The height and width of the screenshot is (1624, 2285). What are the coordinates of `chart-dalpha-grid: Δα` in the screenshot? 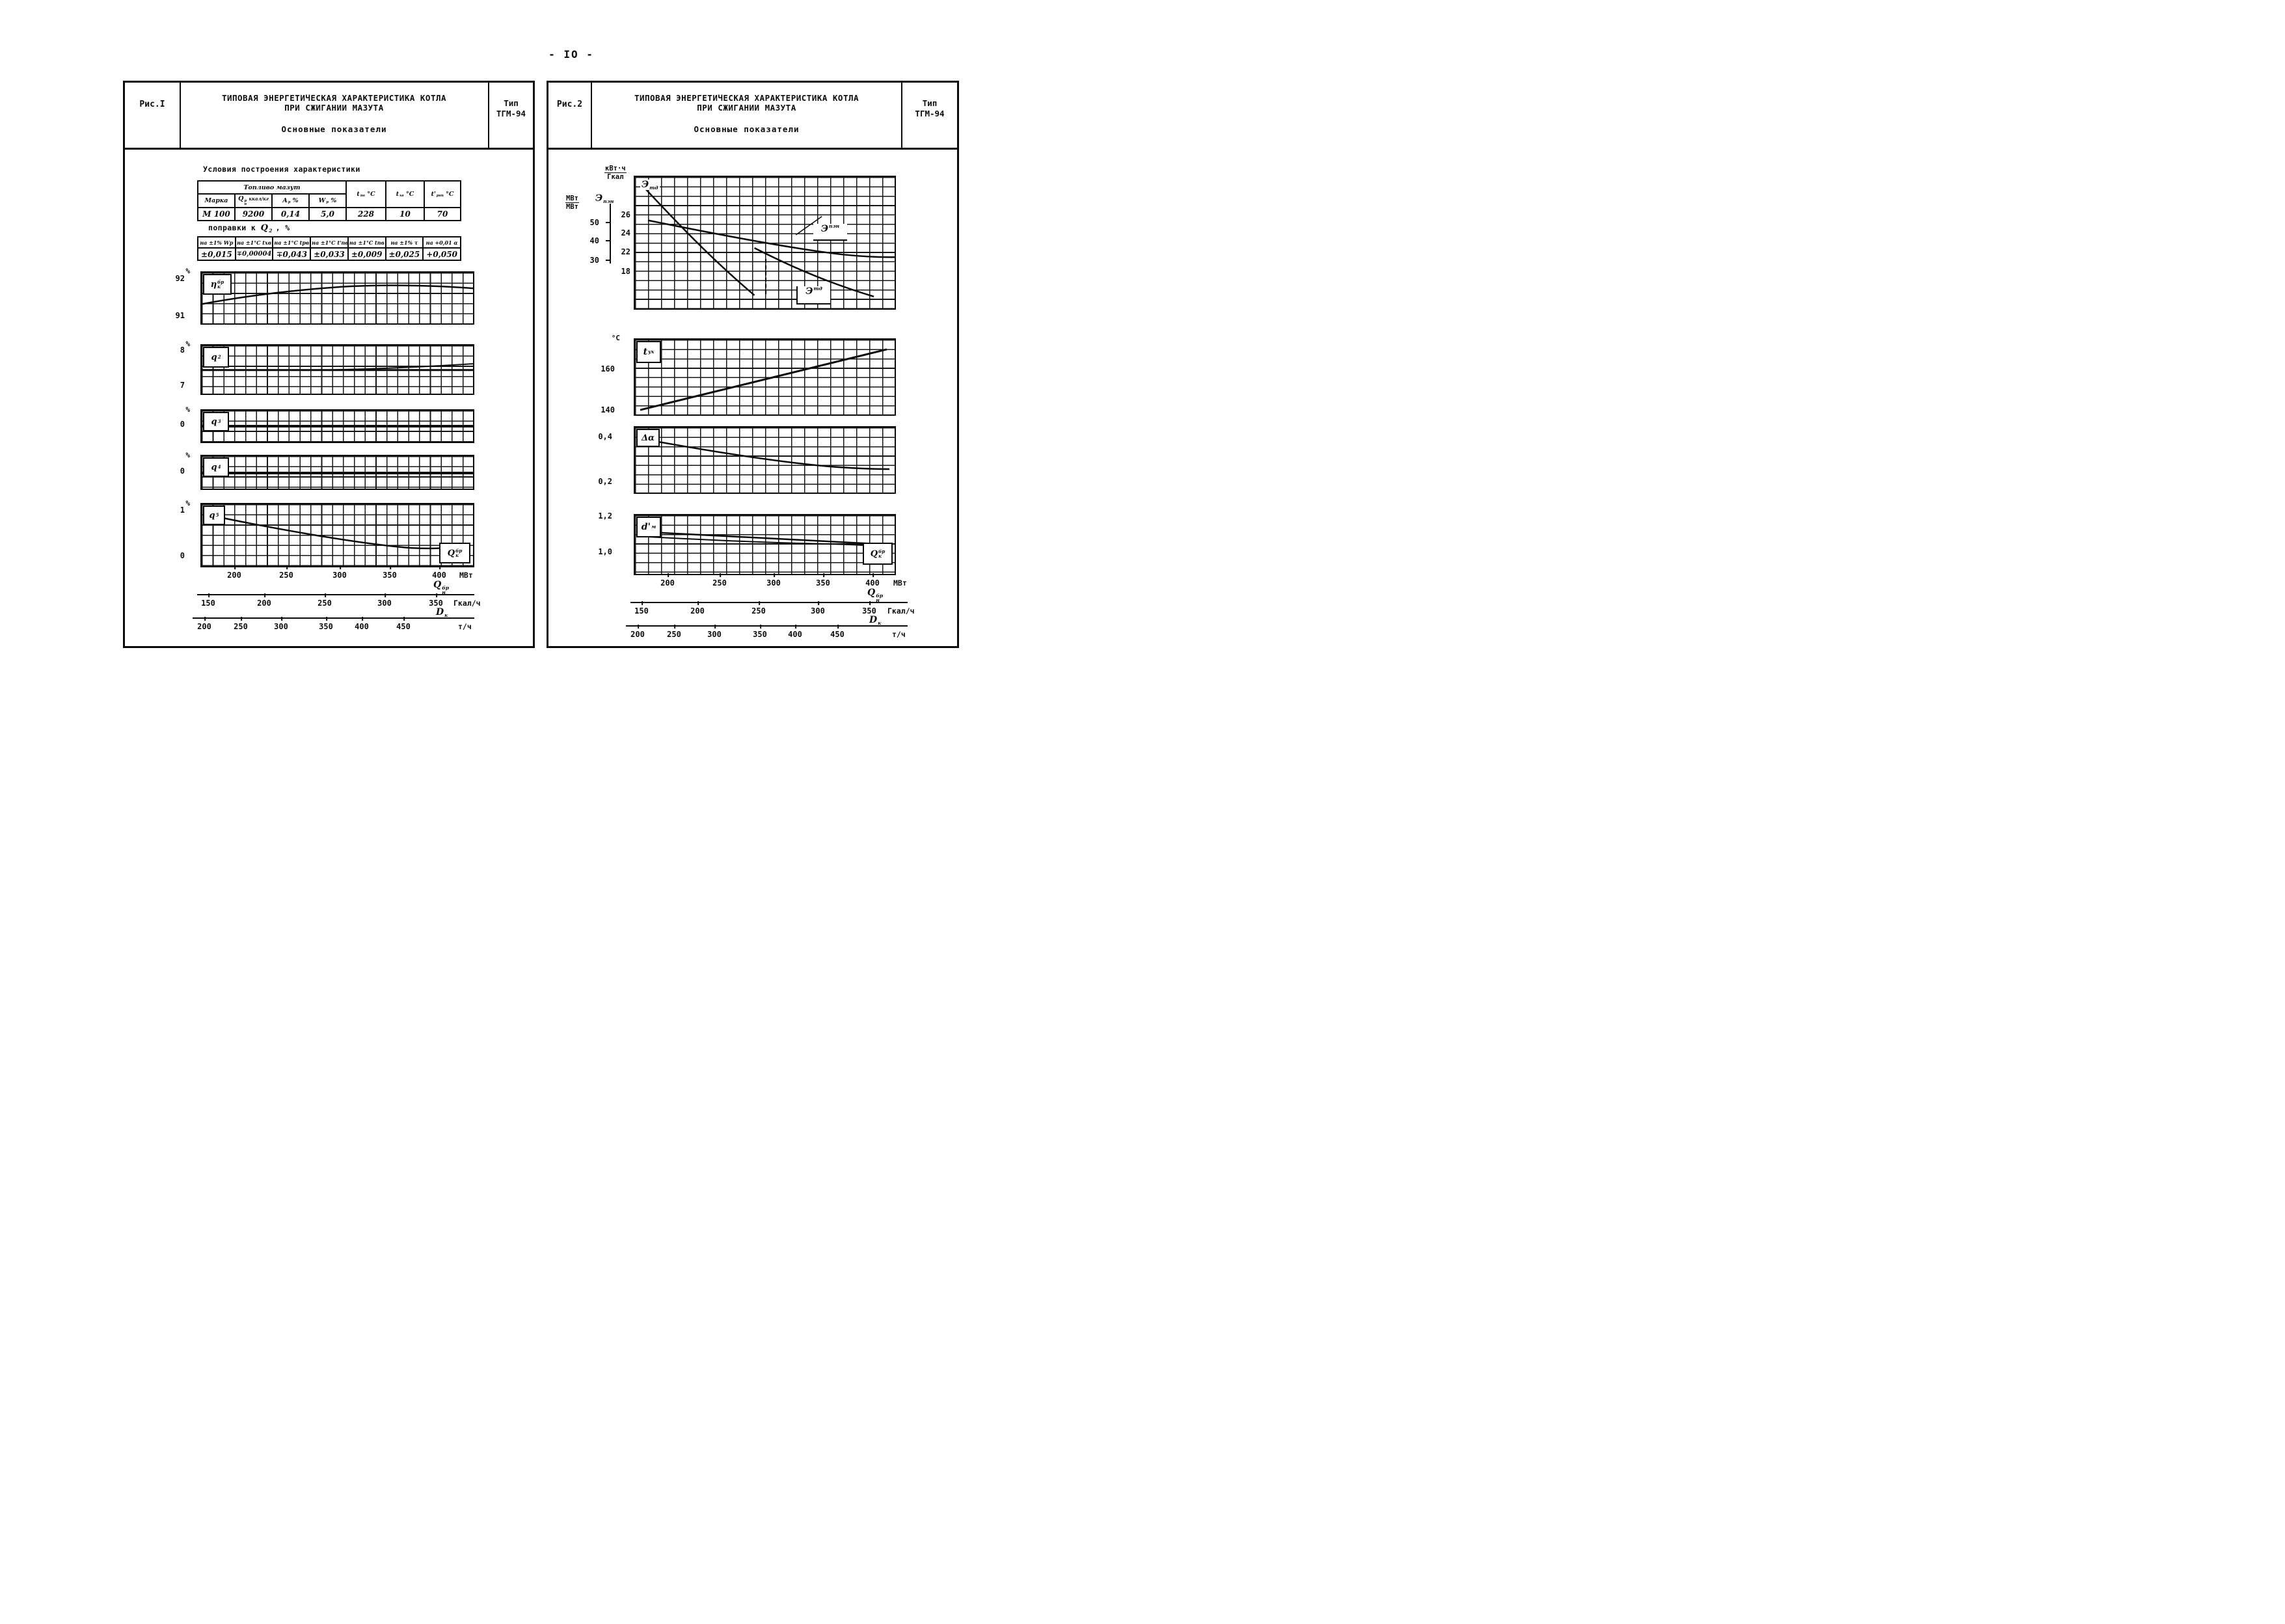 It's located at (765, 460).